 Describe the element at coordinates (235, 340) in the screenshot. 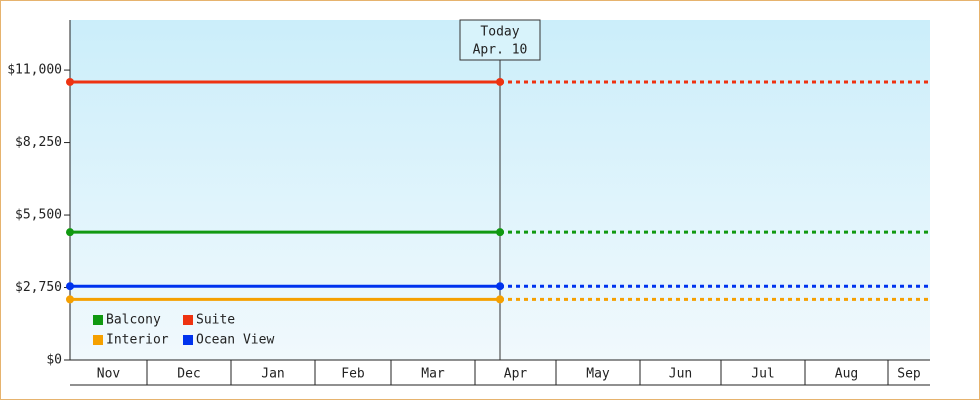

I see `legend-label: Ocean View` at that location.